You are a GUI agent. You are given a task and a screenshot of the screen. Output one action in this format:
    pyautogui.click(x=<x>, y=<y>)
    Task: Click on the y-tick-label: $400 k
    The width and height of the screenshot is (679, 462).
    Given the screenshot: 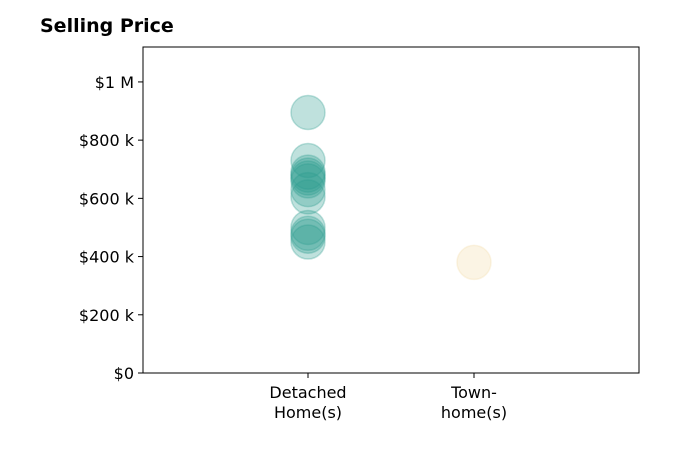 What is the action you would take?
    pyautogui.click(x=107, y=257)
    